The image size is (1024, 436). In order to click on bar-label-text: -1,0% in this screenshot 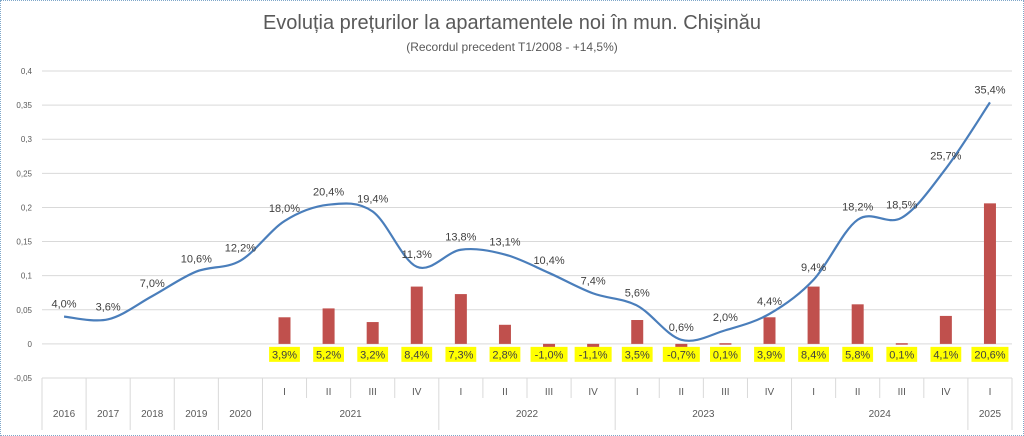, I will do `click(549, 355)`.